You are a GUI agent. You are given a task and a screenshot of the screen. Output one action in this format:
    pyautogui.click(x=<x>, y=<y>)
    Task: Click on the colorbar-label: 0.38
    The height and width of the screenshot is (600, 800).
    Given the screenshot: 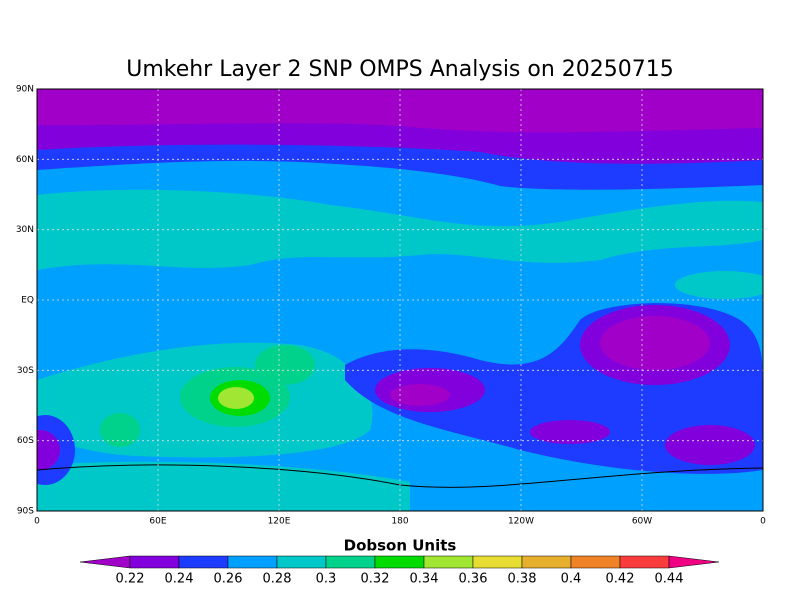 What is the action you would take?
    pyautogui.click(x=522, y=579)
    